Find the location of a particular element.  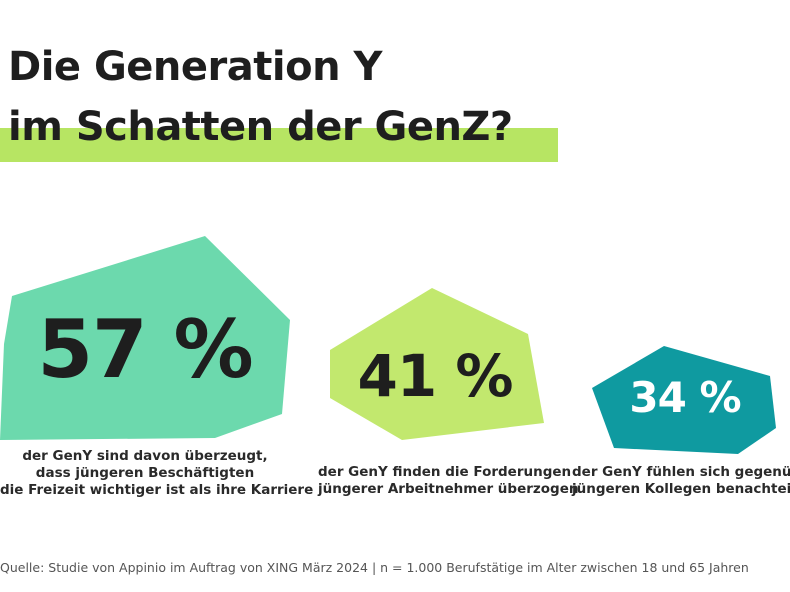

stat-2-value: 41 % is located at coordinates (435, 376).